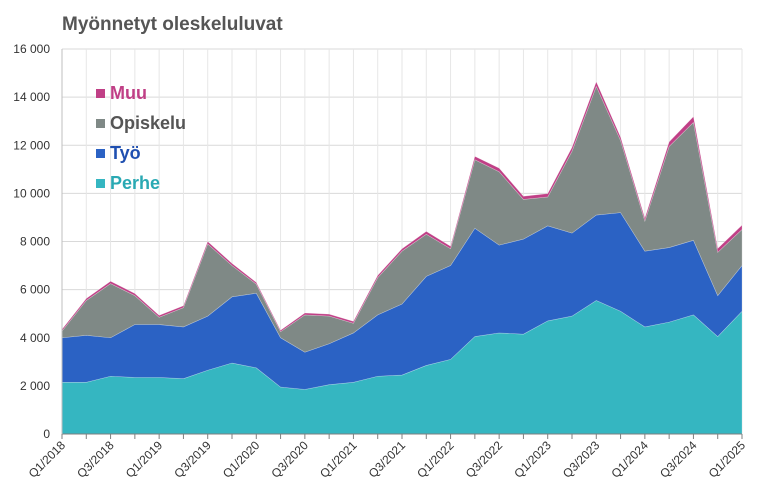 This screenshot has height=499, width=768. What do you see at coordinates (192, 459) in the screenshot?
I see `x-tick-label: Q3/2019` at bounding box center [192, 459].